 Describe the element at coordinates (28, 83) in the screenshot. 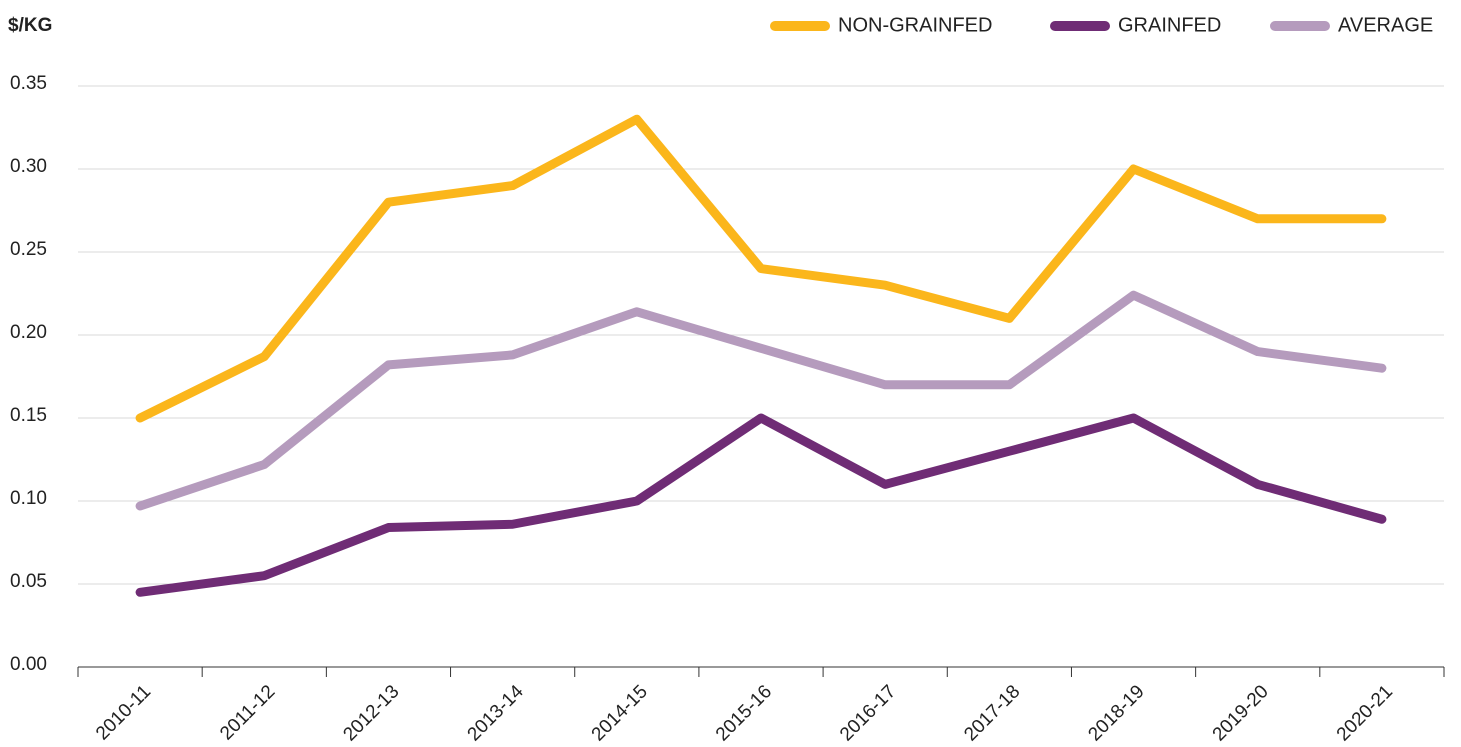

I see `y-tick-label: 0.35` at that location.